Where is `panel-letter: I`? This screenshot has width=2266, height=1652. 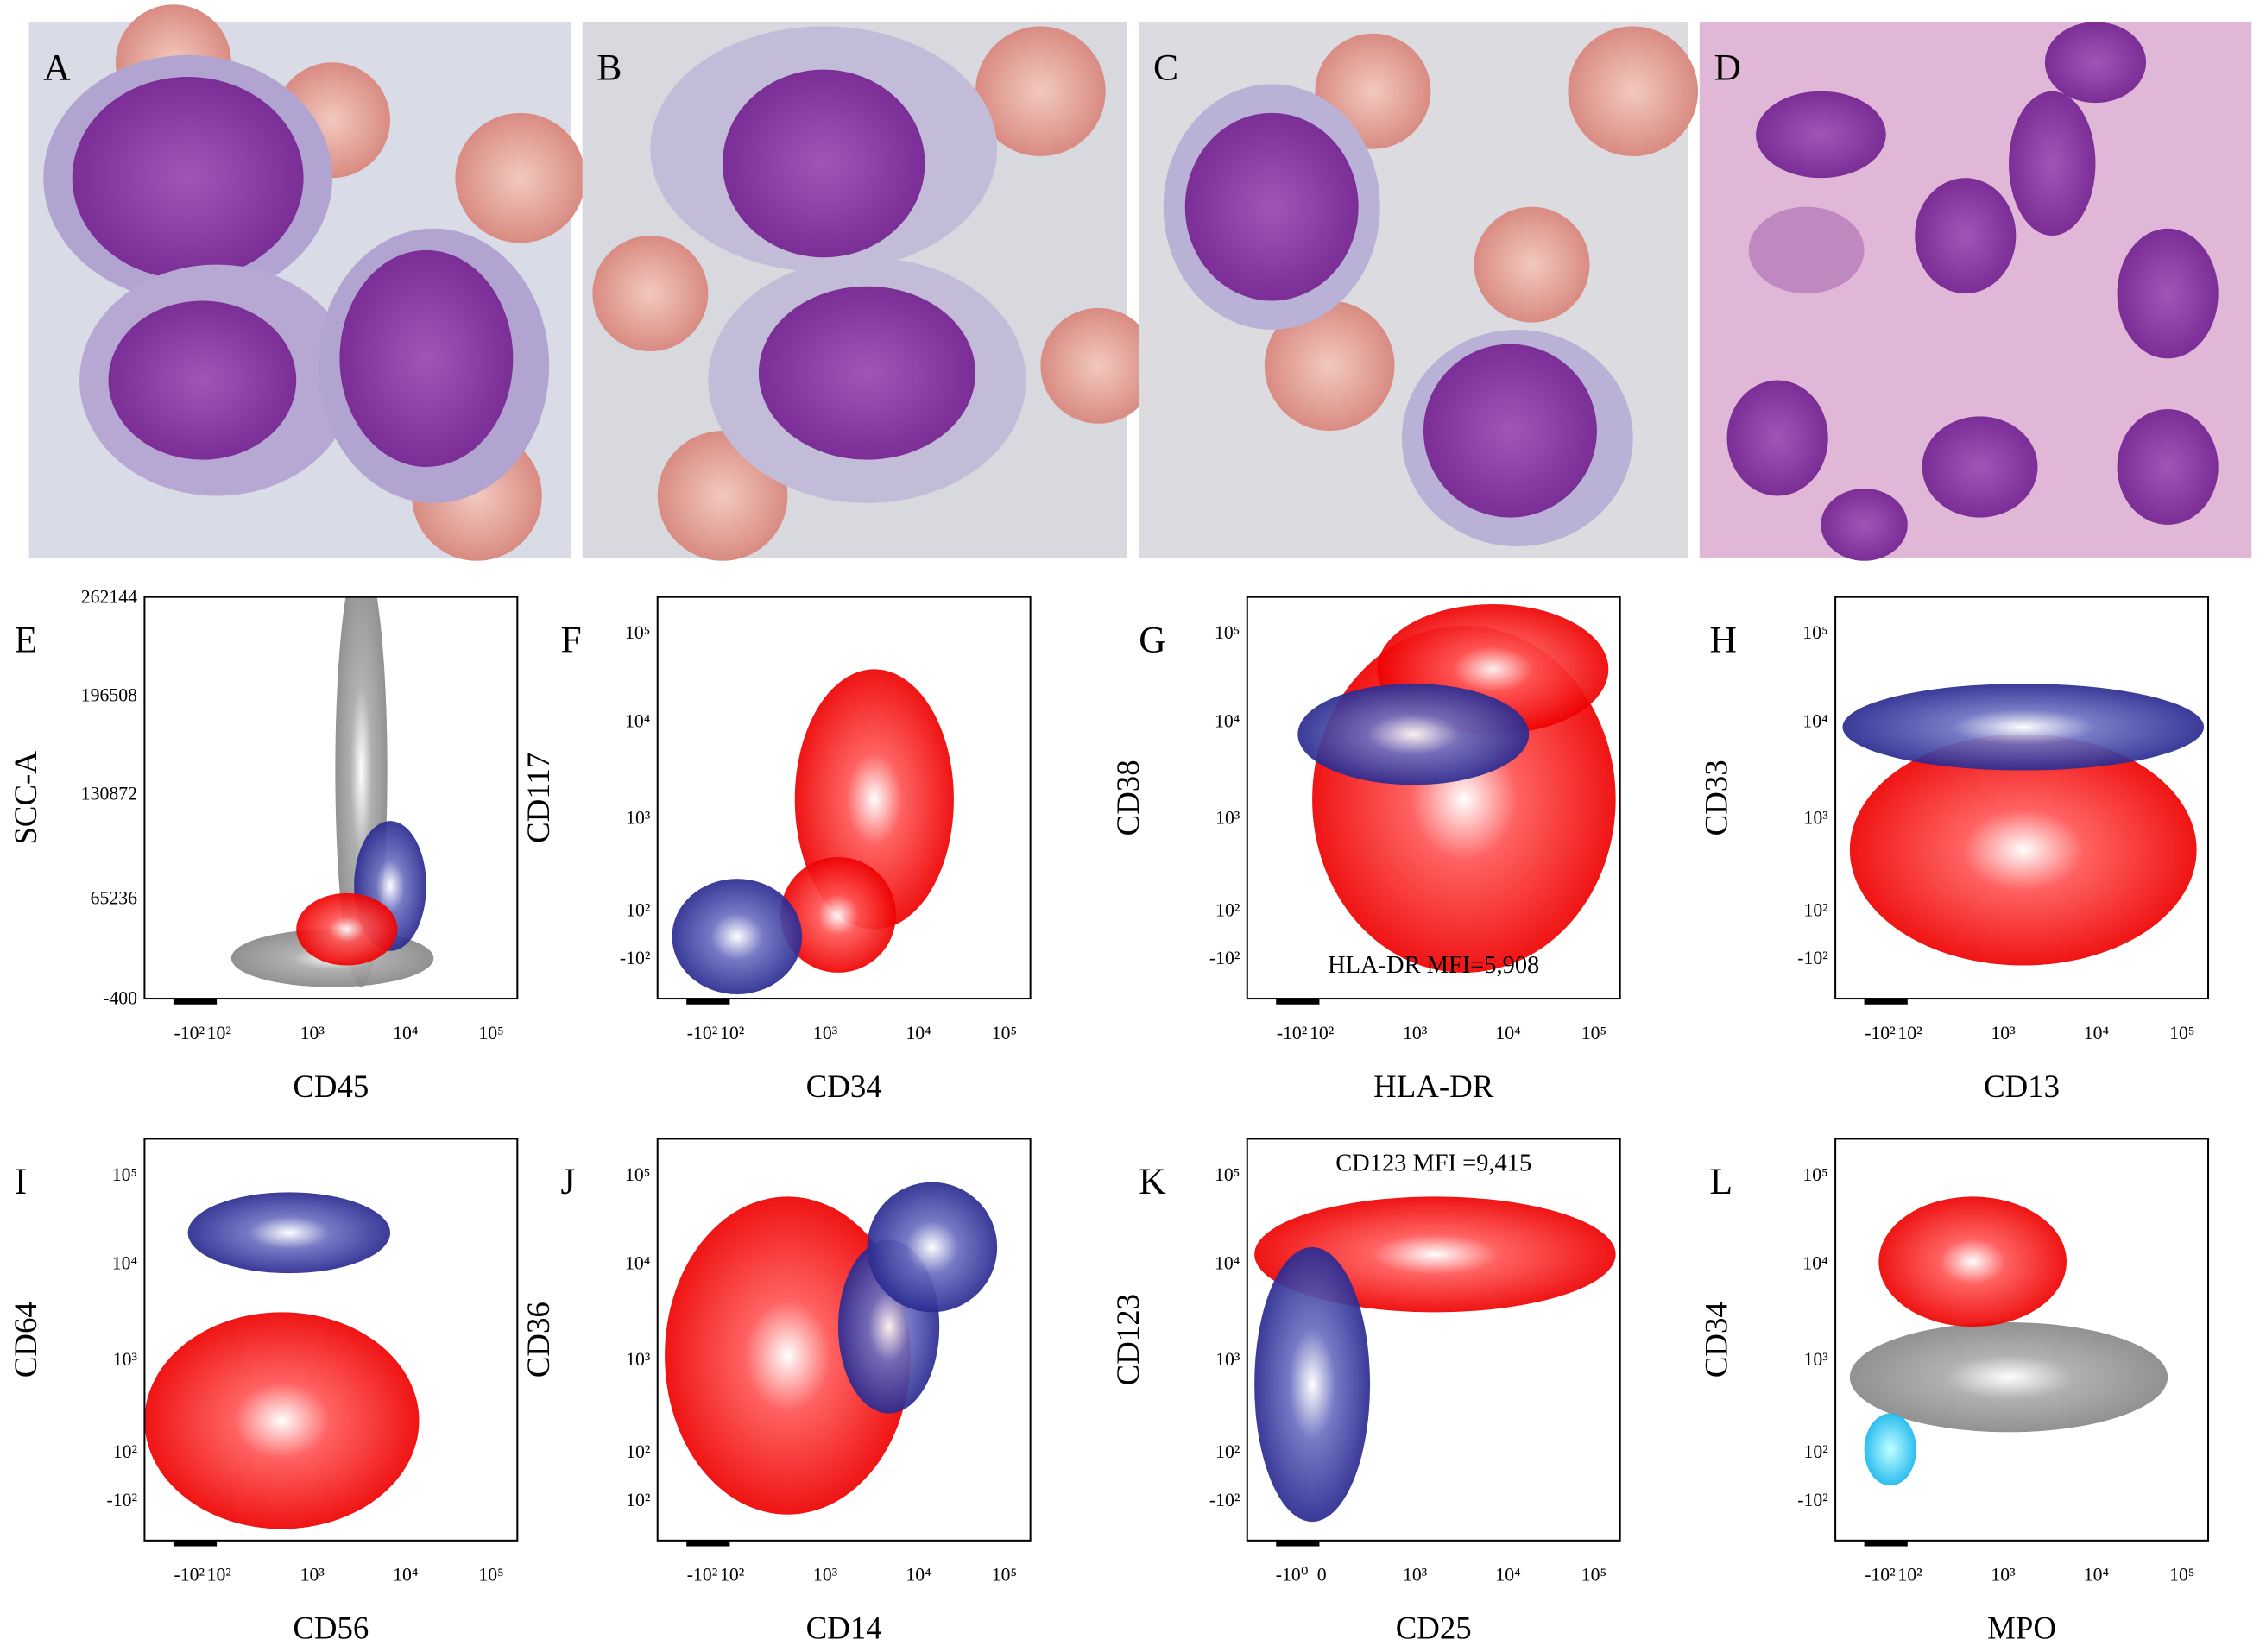
panel-letter: I is located at coordinates (21, 1181).